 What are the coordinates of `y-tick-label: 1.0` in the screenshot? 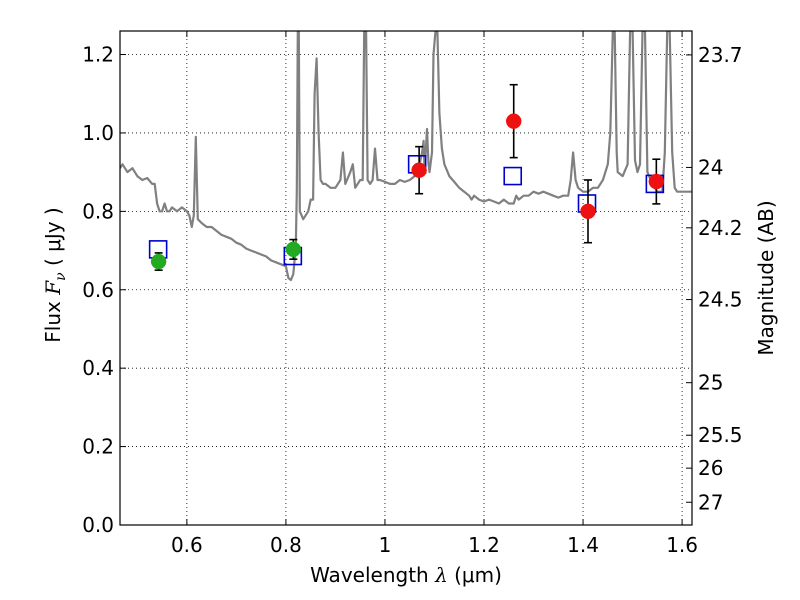 It's located at (98, 133).